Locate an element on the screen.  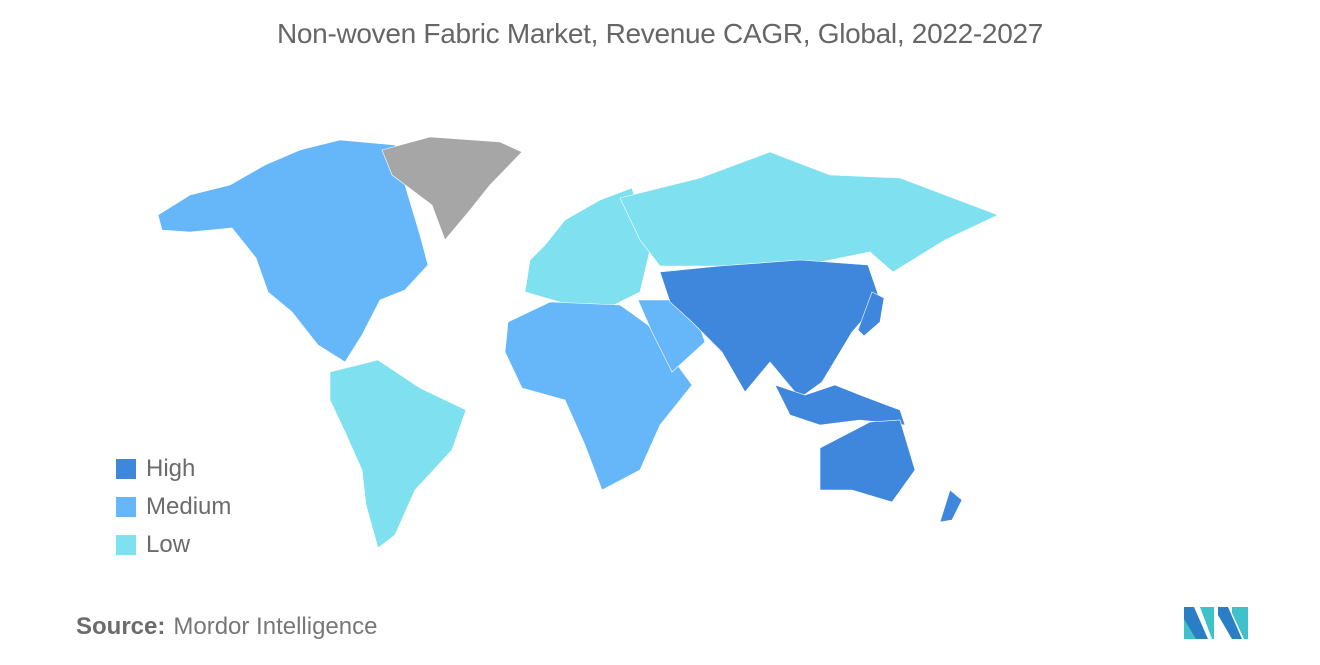
region-africa is located at coordinates (598, 396).